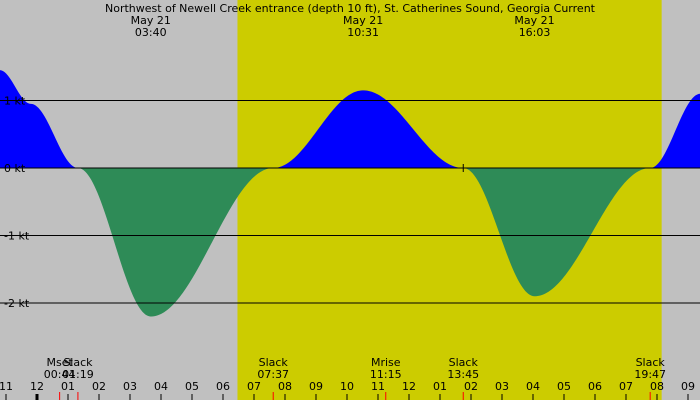 This screenshot has width=700, height=400. Describe the element at coordinates (17, 236) in the screenshot. I see `y-tick-label: -1 kt` at that location.